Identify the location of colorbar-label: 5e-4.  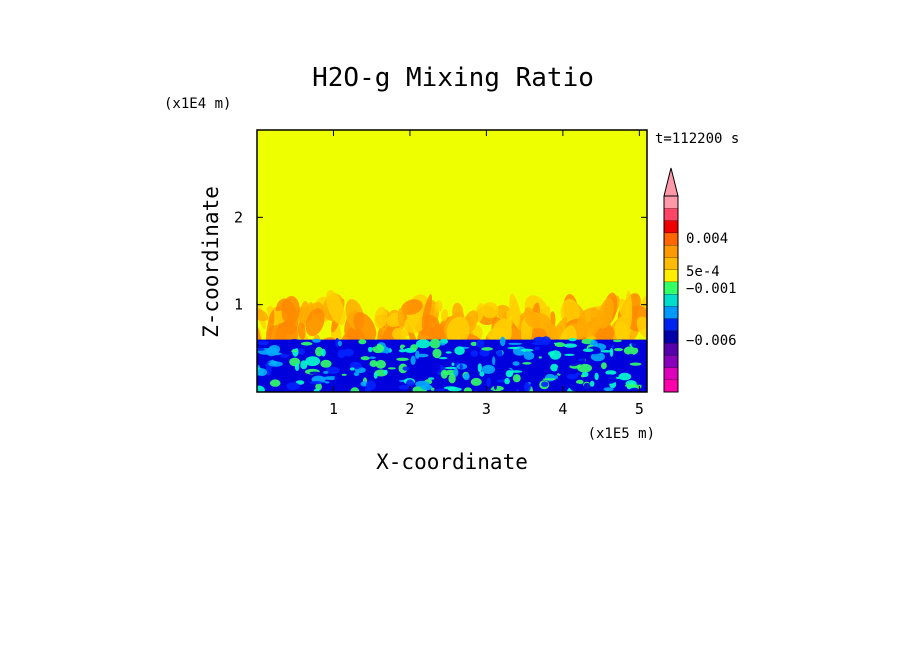
(703, 272).